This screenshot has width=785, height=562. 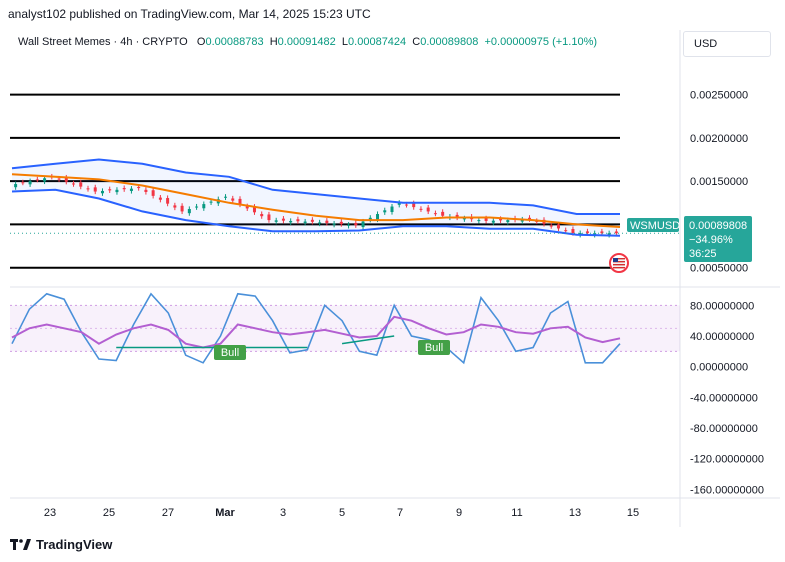 What do you see at coordinates (722, 337) in the screenshot?
I see `oscillator-axis-tick: 40.00000000` at bounding box center [722, 337].